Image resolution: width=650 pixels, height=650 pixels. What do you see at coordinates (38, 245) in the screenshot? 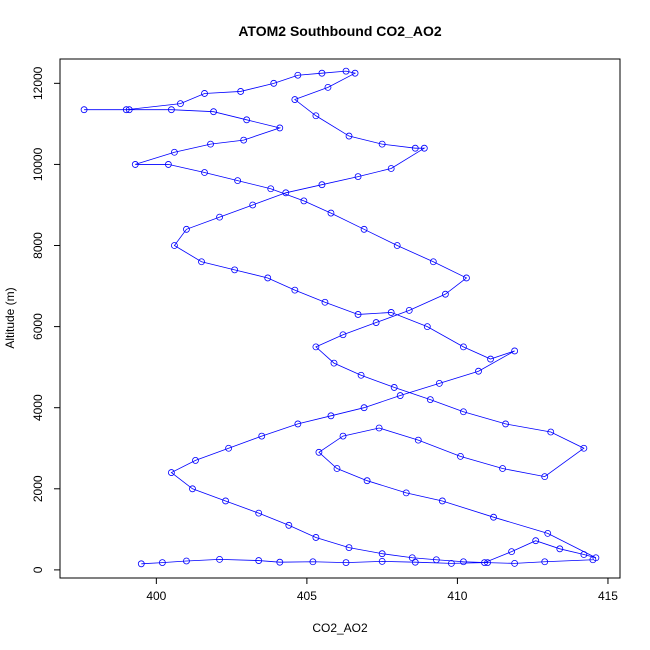
I see `y-tick-label: 8000` at bounding box center [38, 245].